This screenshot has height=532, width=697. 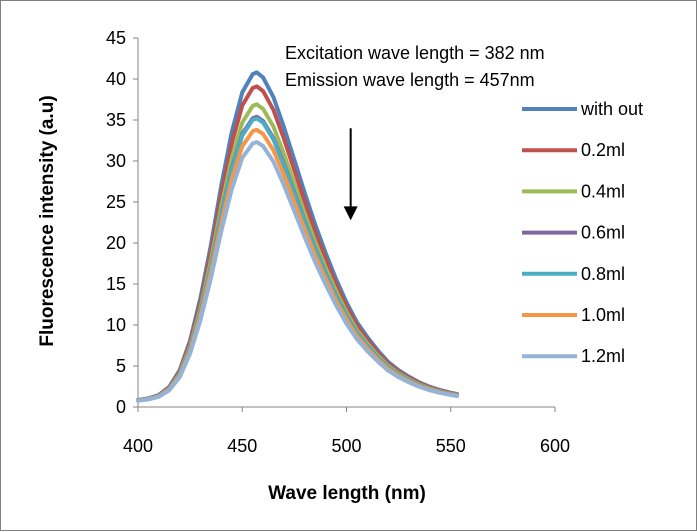 I want to click on x-tick-label: 600, so click(x=555, y=446).